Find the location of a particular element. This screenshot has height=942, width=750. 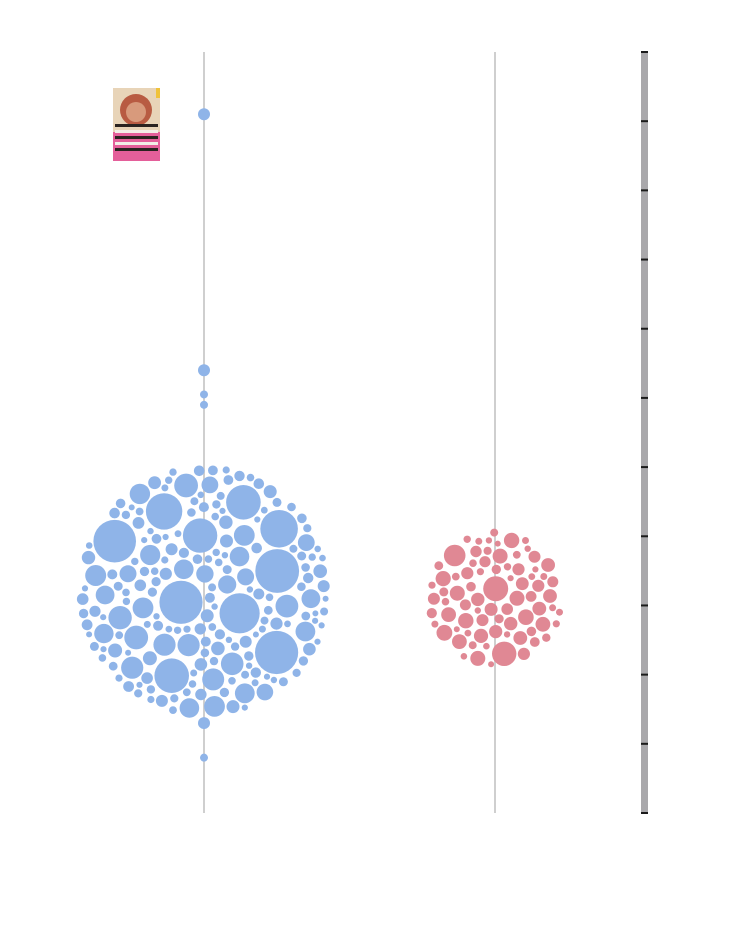

axis-track is located at coordinates (644, 432).